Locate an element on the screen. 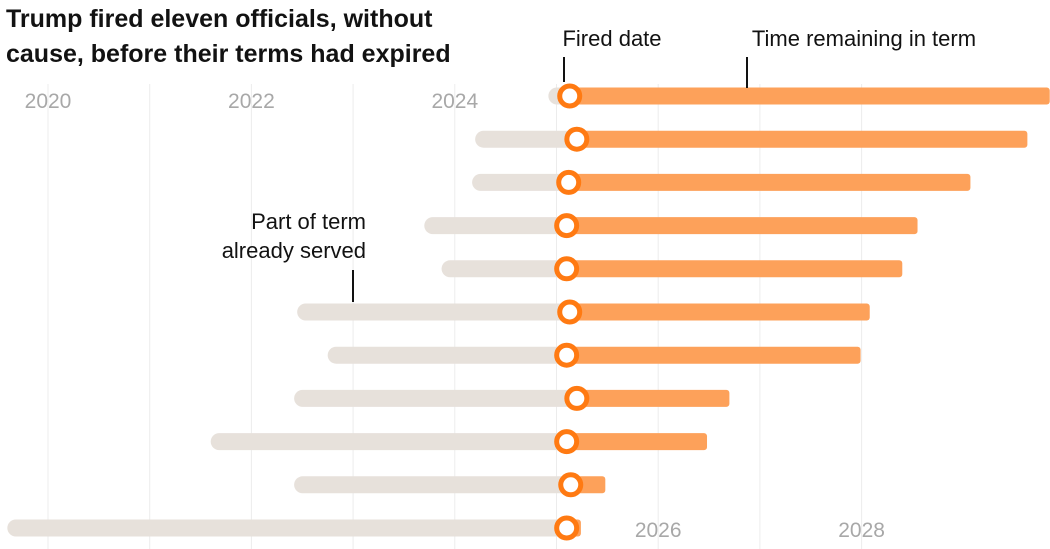  time-remaining-annotation: Time remaining in term is located at coordinates (864, 38).